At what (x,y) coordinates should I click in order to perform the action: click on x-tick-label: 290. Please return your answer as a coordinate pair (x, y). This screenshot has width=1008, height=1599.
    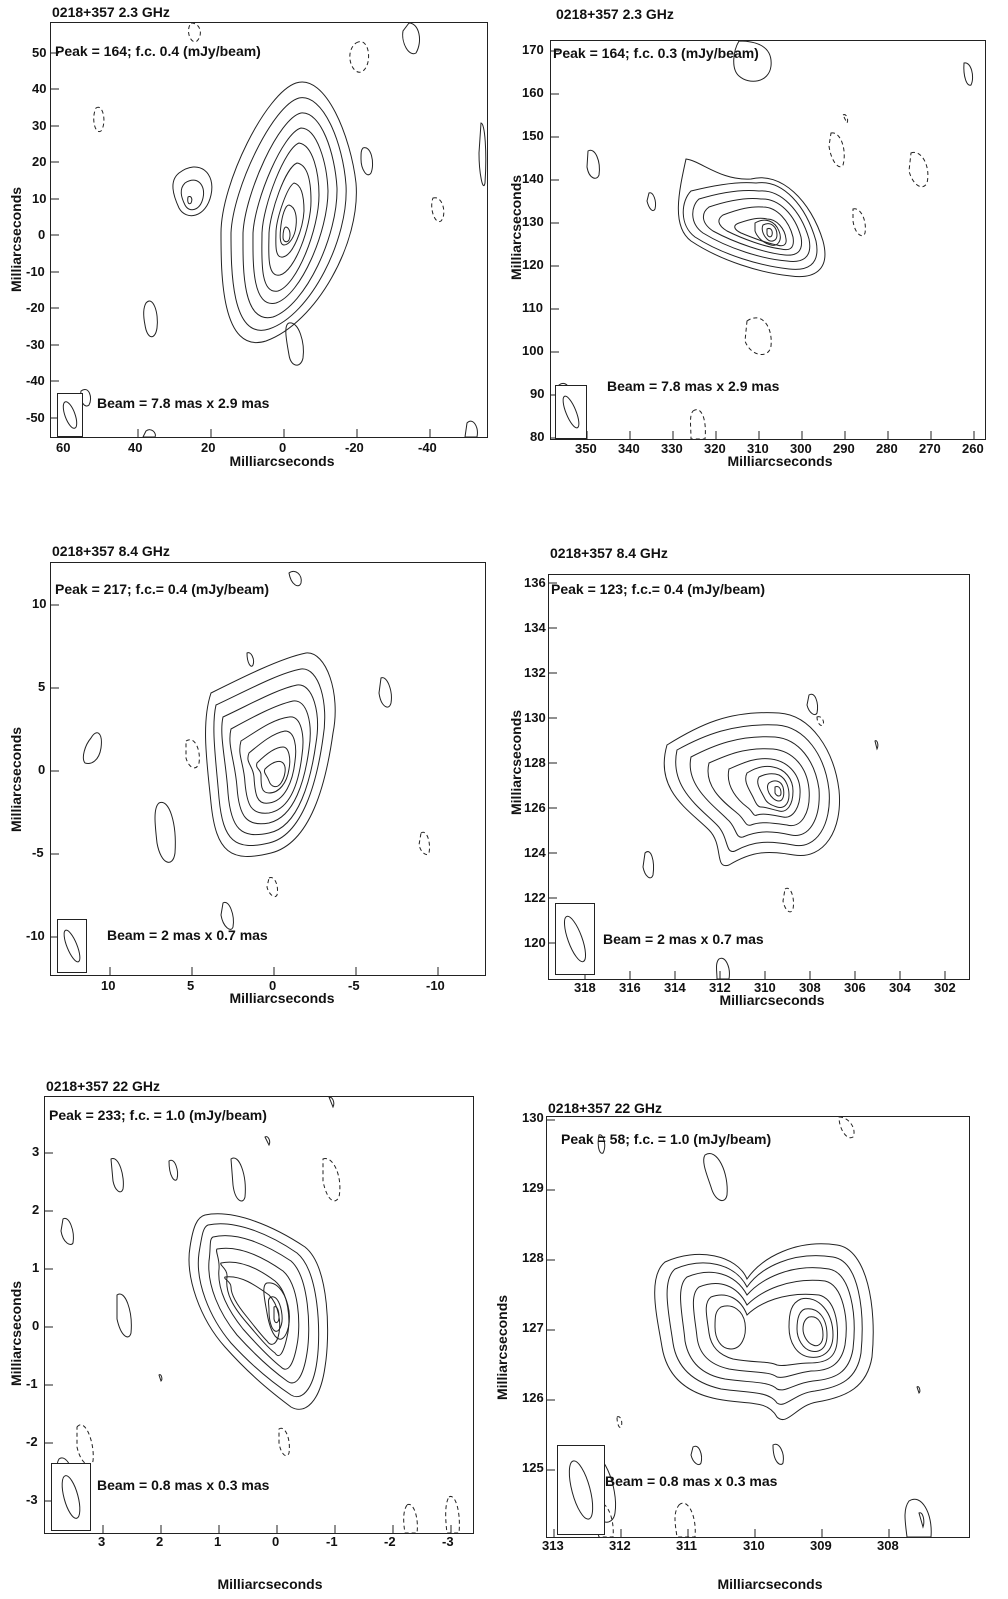
    Looking at the image, I should click on (844, 448).